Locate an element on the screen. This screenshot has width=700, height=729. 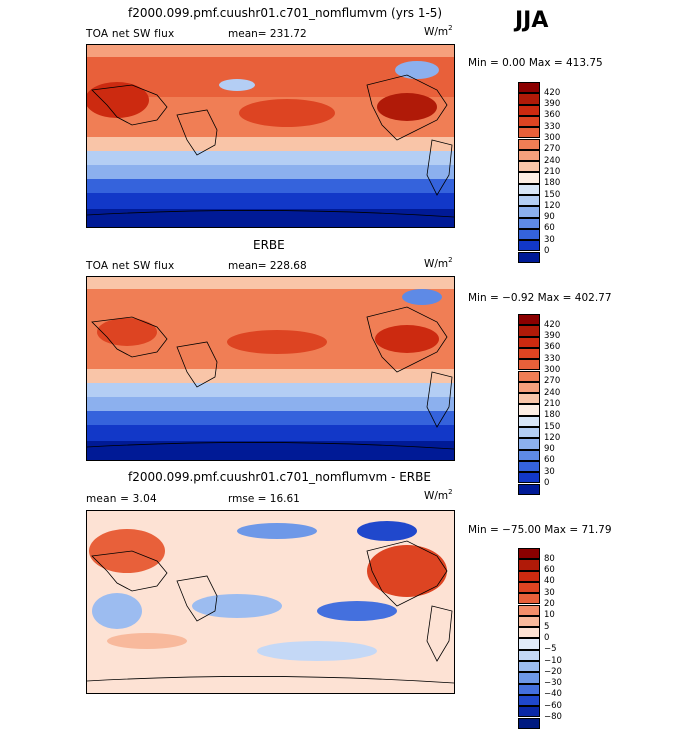
panel-3-minmax: Min = −75.00 Max = 71.79 is located at coordinates (540, 530).